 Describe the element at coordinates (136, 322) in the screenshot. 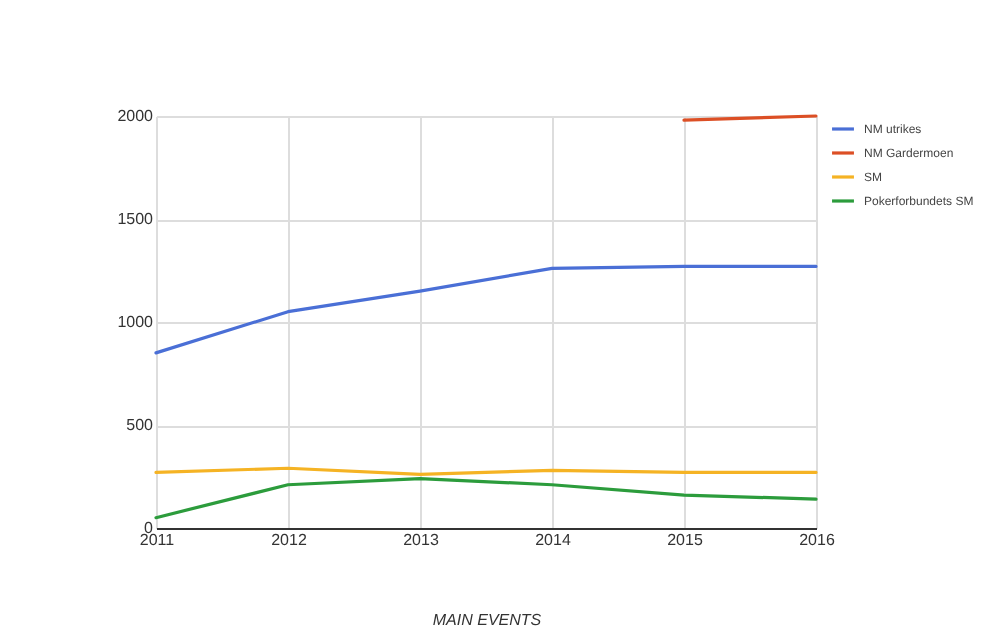

I see `y-tick-label: 1000` at that location.